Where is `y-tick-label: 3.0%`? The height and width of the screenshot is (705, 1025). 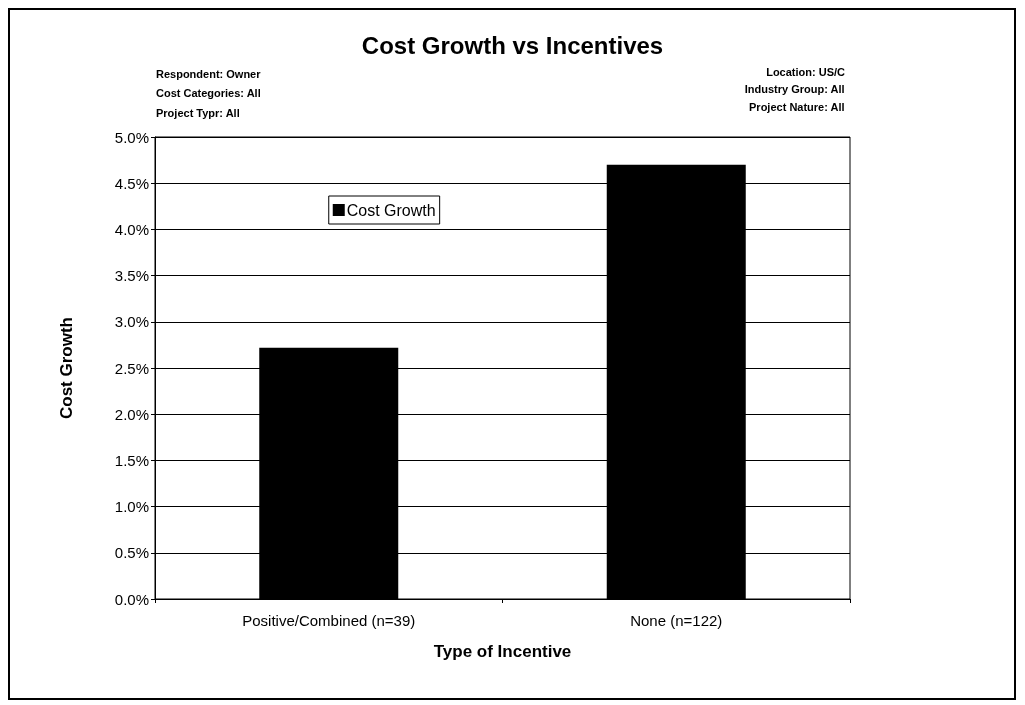
y-tick-label: 3.0% is located at coordinates (131, 322).